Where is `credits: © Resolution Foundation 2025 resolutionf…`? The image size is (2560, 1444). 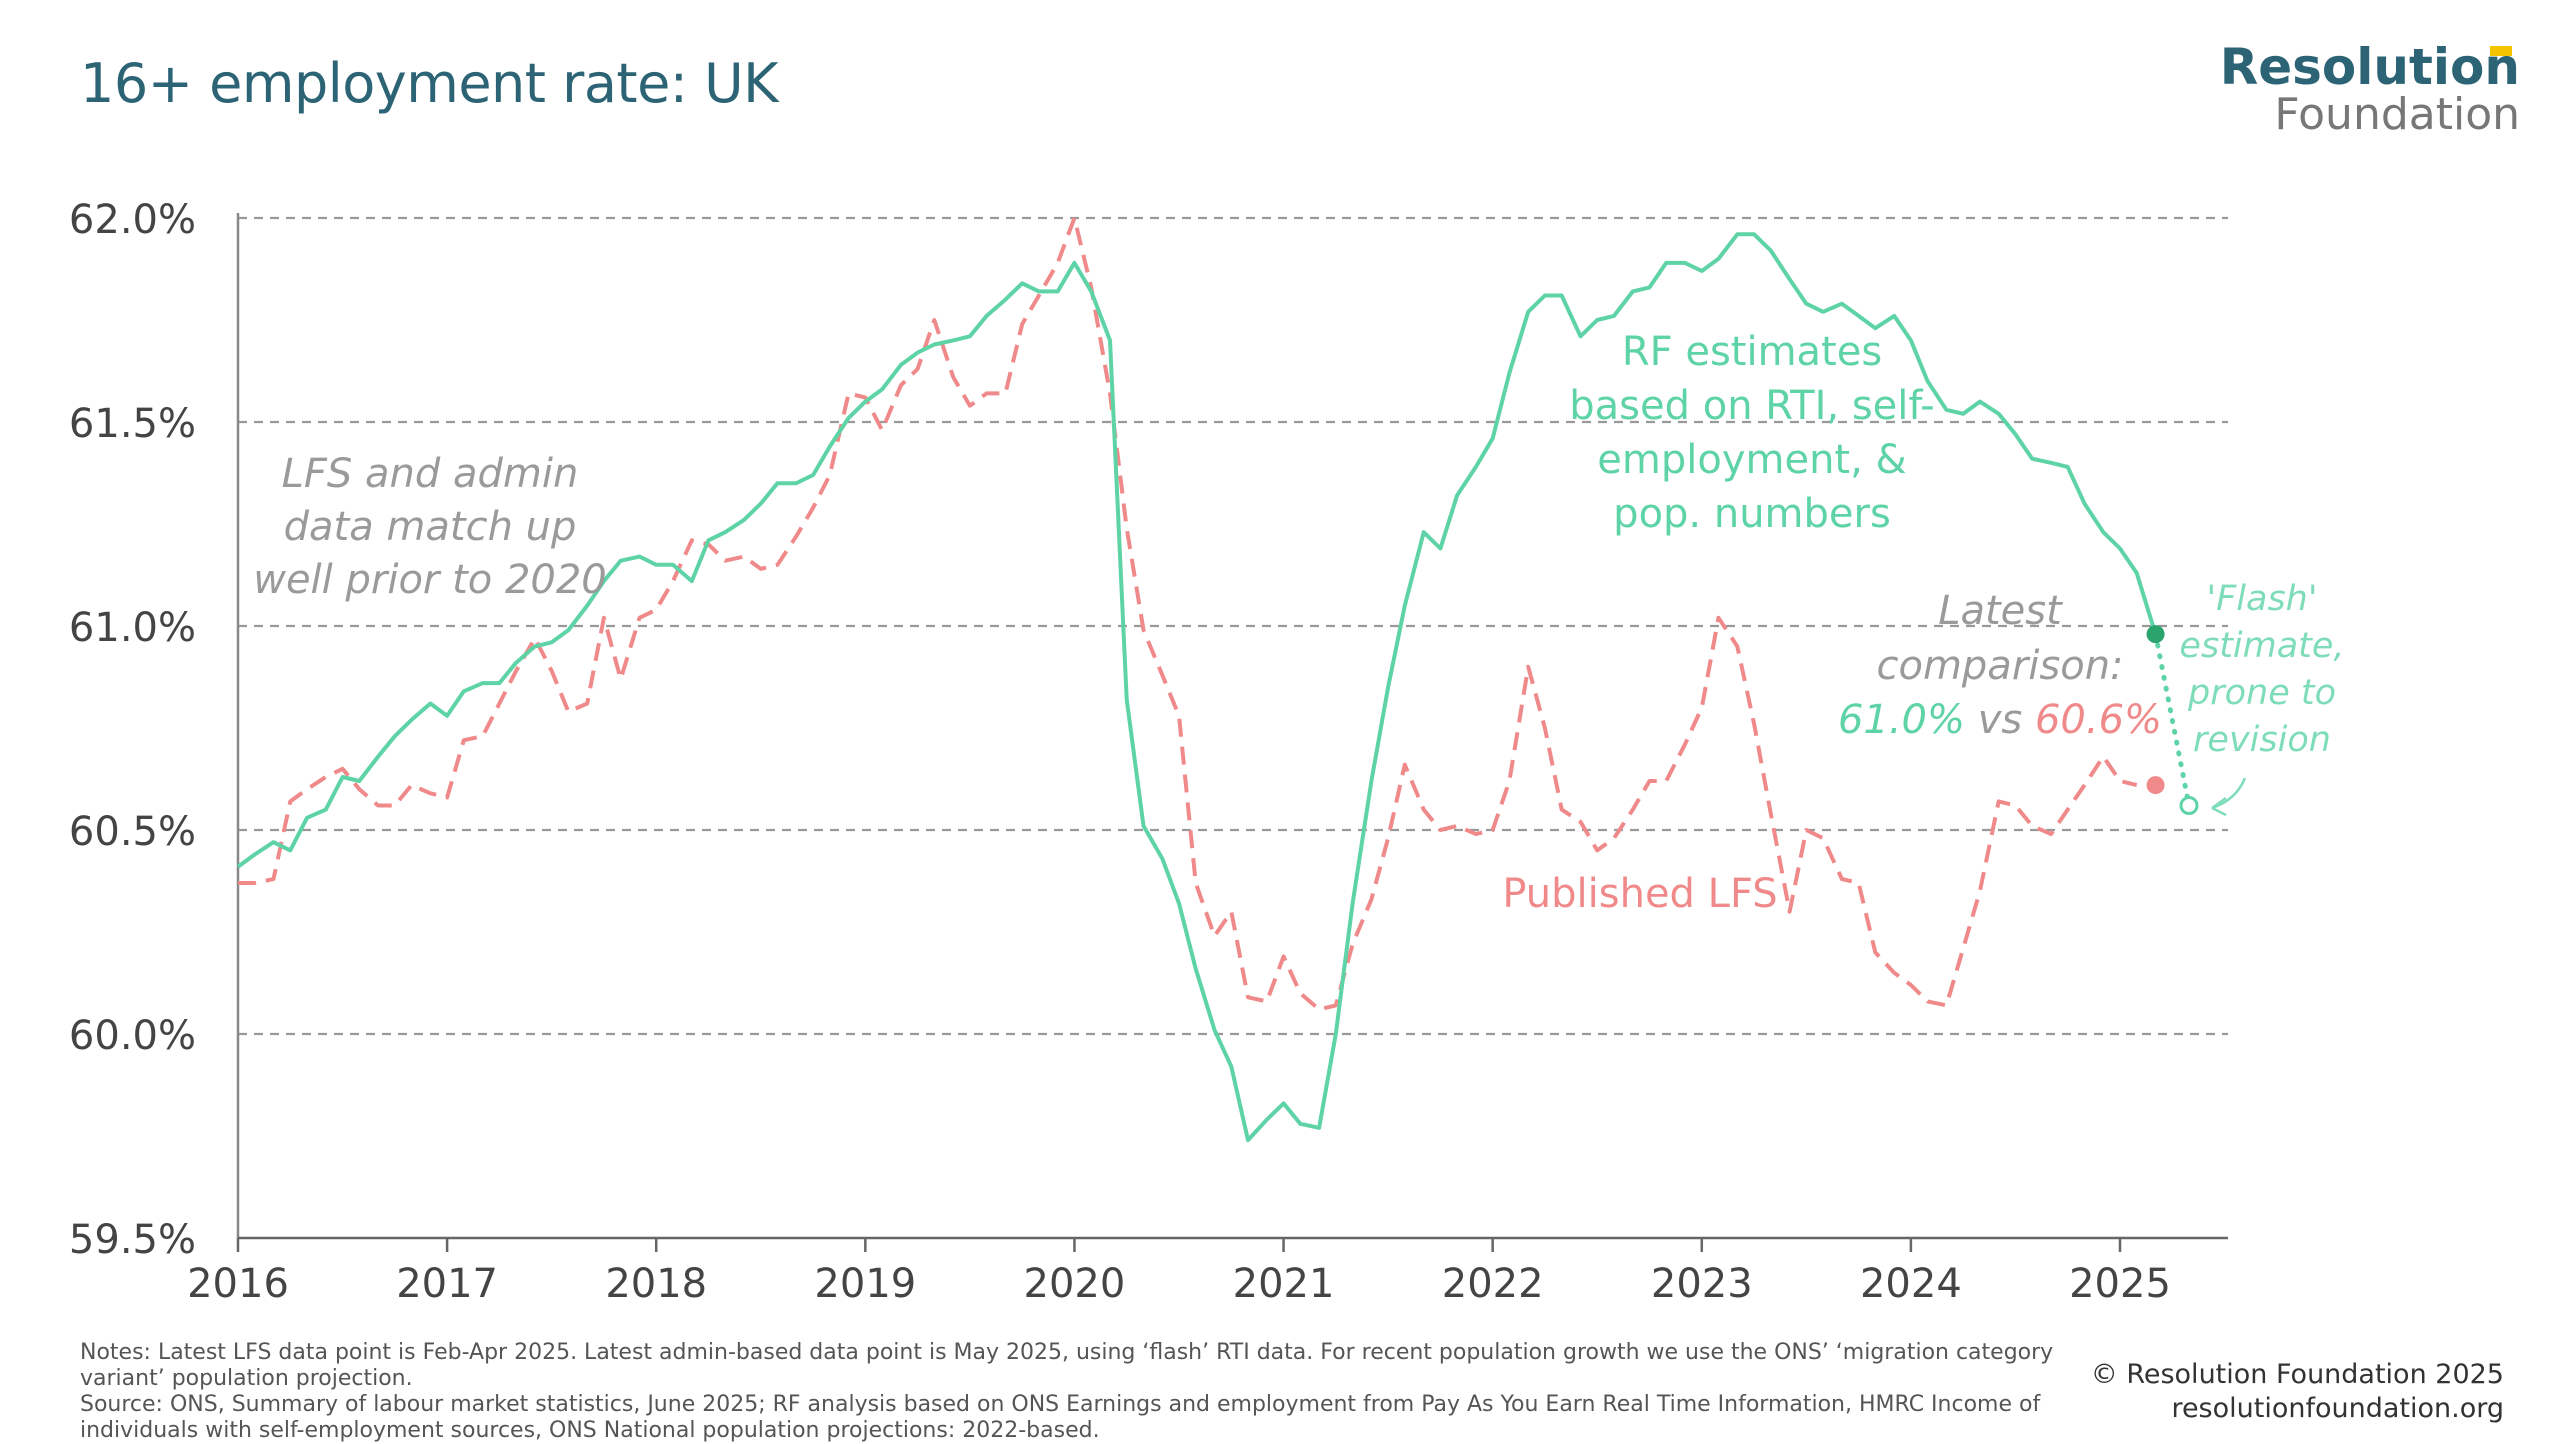
credits: © Resolution Foundation 2025 resolutionf… is located at coordinates (2297, 1392).